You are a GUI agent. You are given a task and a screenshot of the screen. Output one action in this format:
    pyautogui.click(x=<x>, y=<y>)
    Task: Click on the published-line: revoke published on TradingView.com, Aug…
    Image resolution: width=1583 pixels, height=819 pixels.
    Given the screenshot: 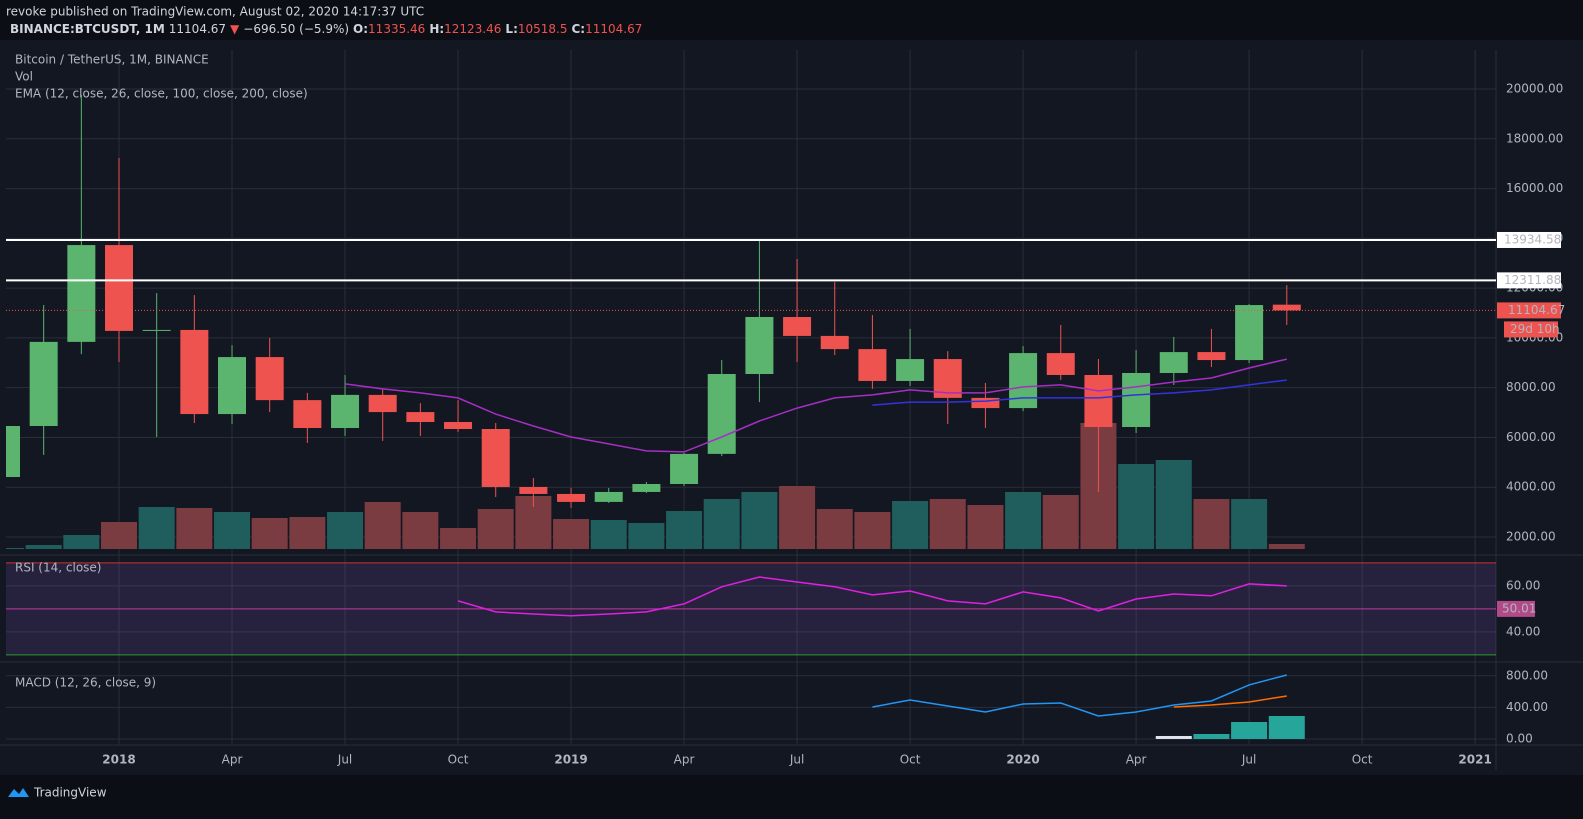 What is the action you would take?
    pyautogui.click(x=215, y=12)
    